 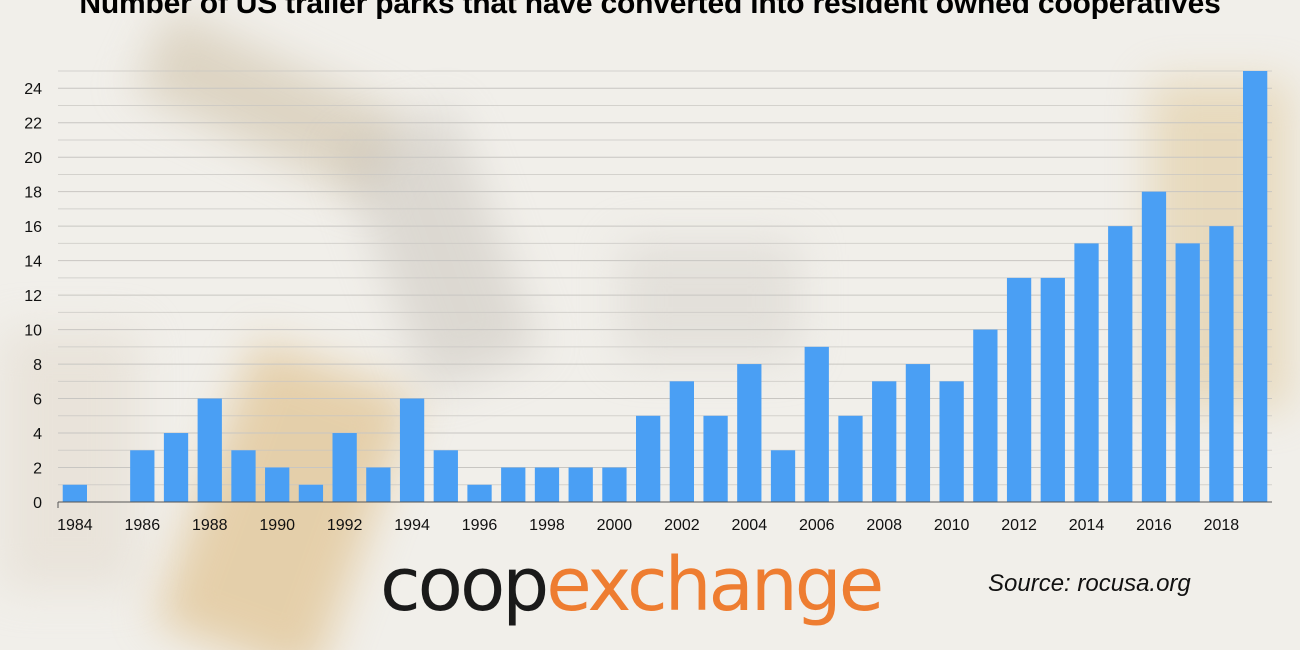 What do you see at coordinates (412, 525) in the screenshot?
I see `x-tick-label: 1994` at bounding box center [412, 525].